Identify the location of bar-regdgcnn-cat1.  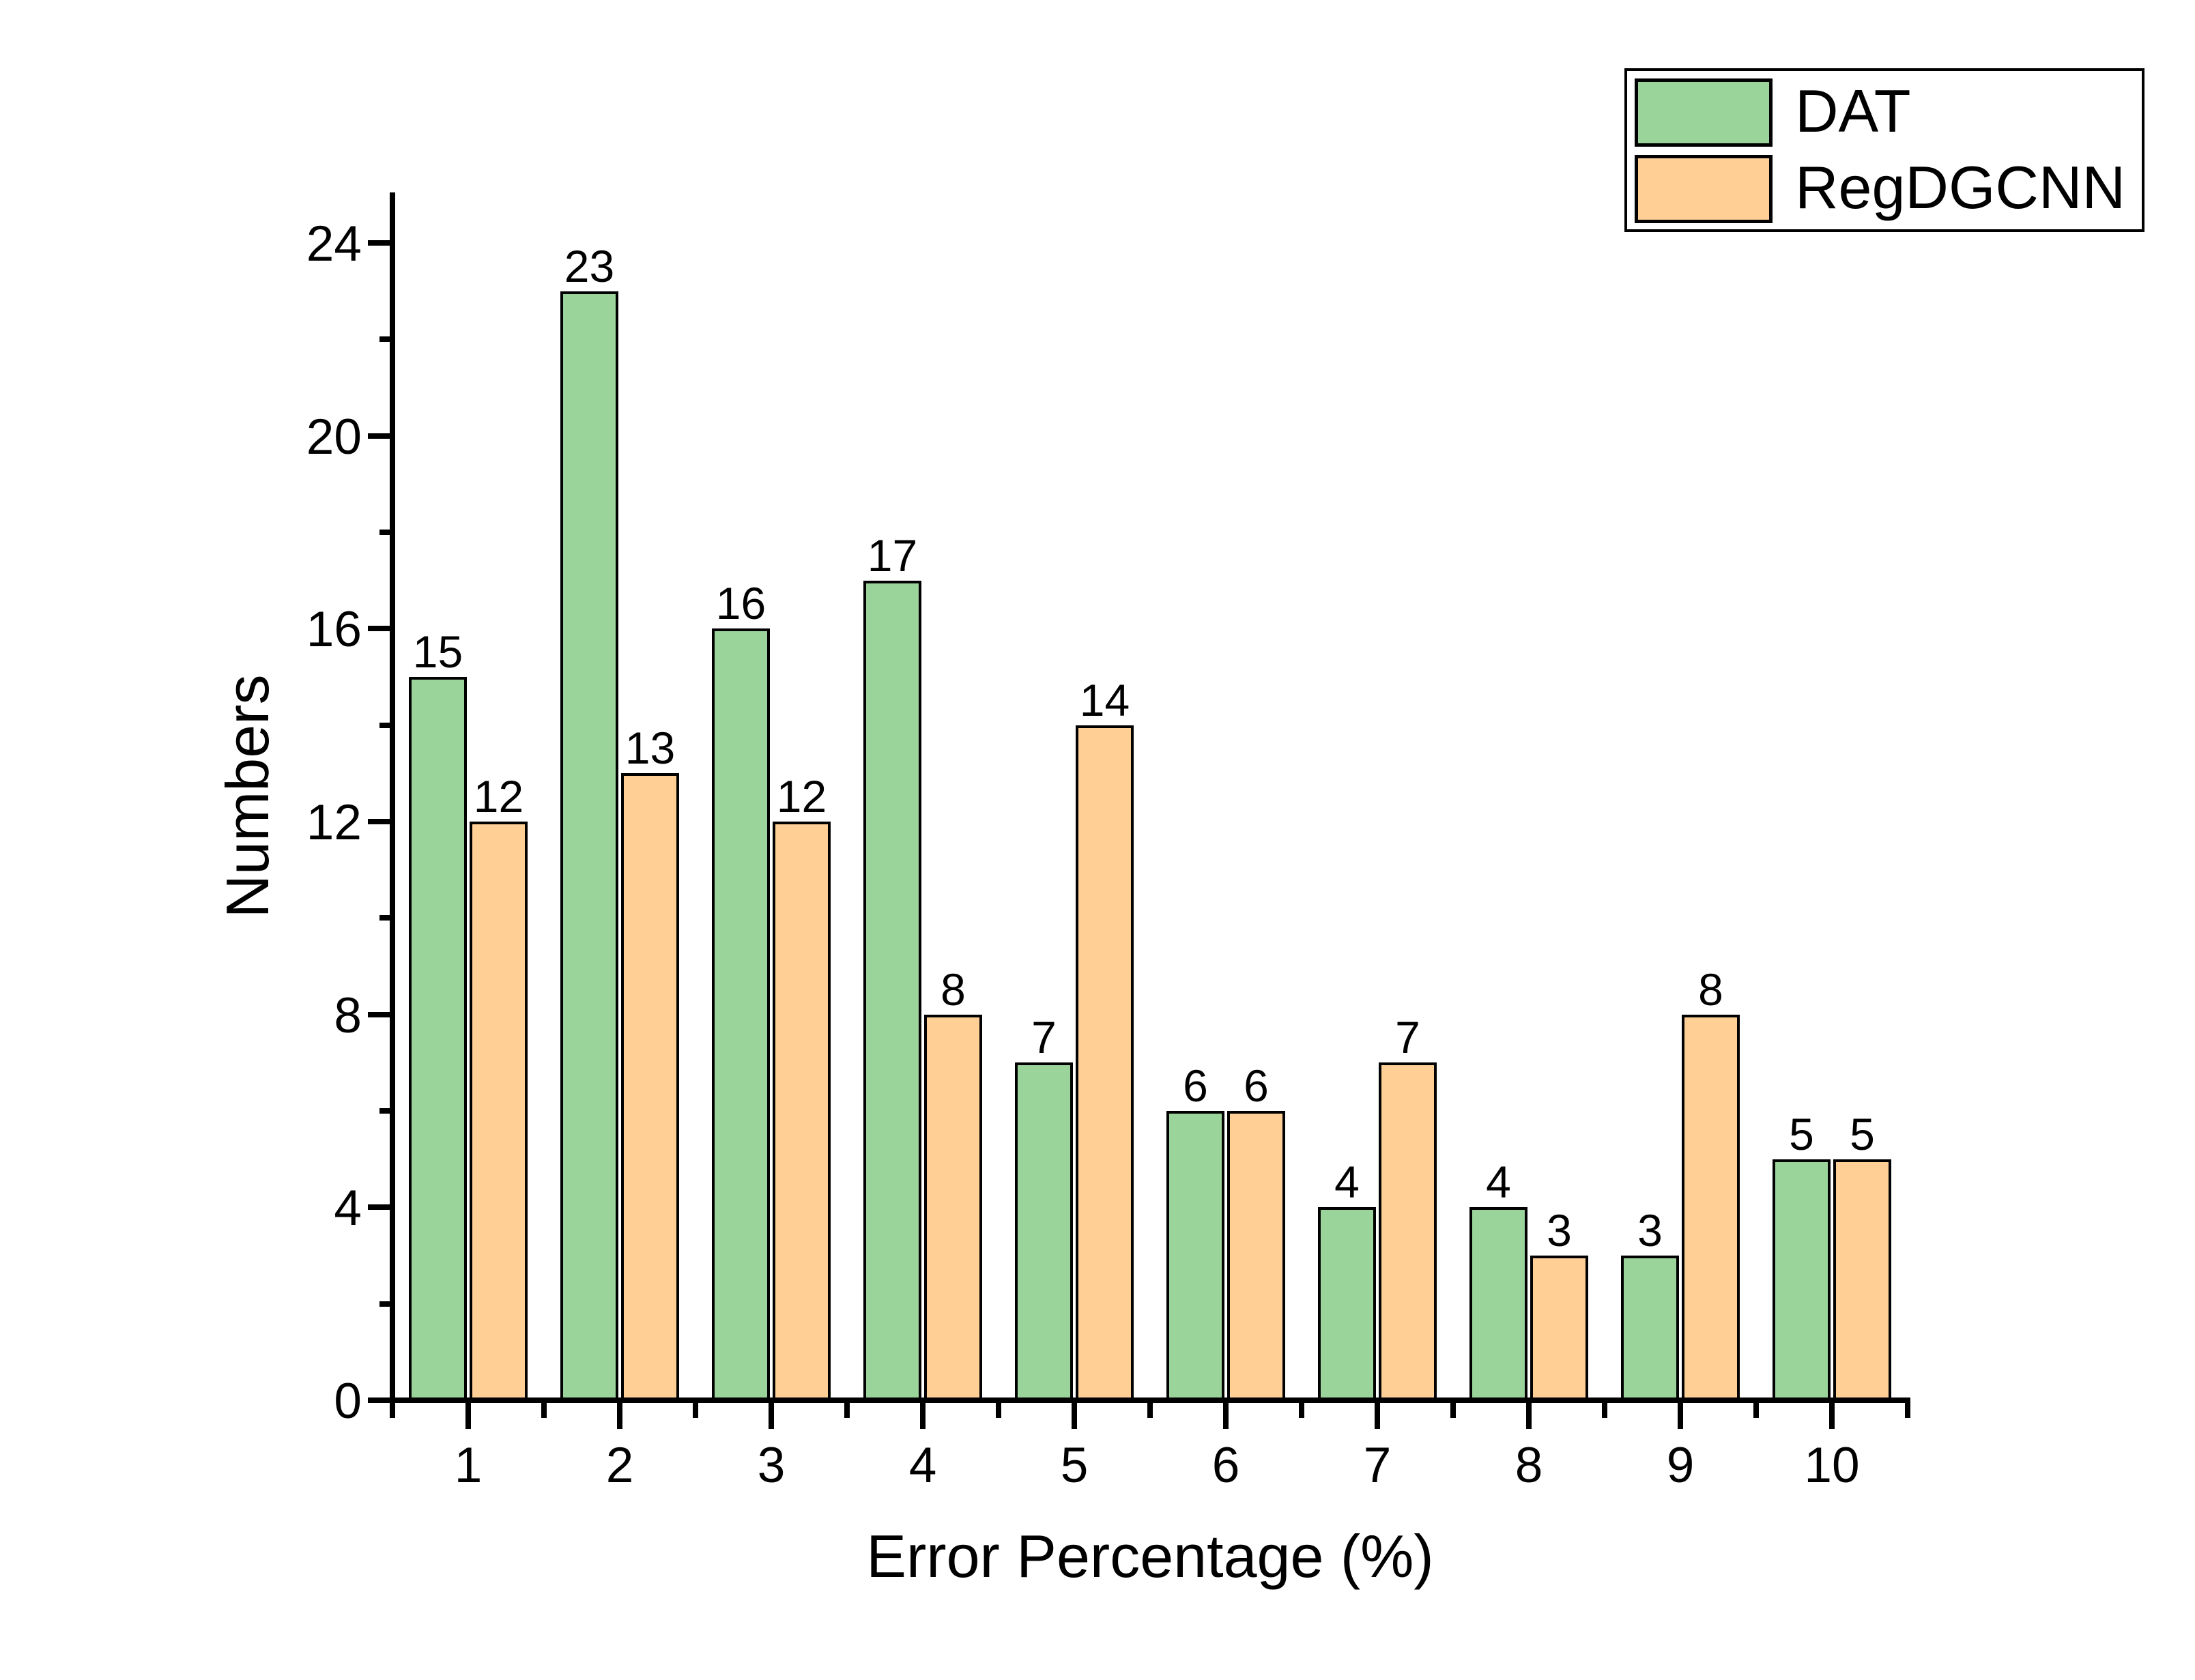
(499, 1111).